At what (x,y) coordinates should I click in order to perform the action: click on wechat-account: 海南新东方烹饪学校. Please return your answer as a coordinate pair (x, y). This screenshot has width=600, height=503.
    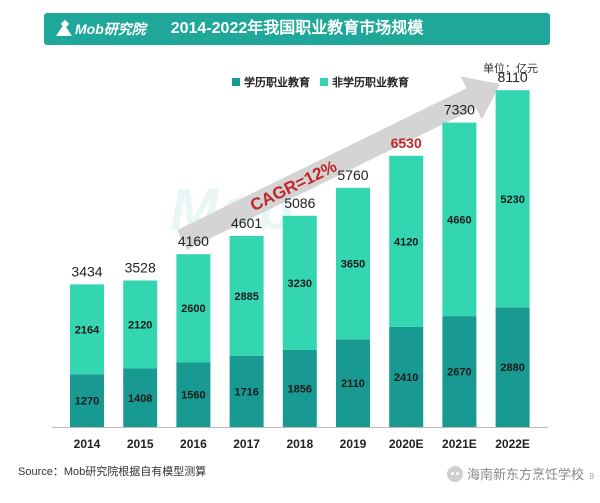
    Looking at the image, I should click on (525, 474).